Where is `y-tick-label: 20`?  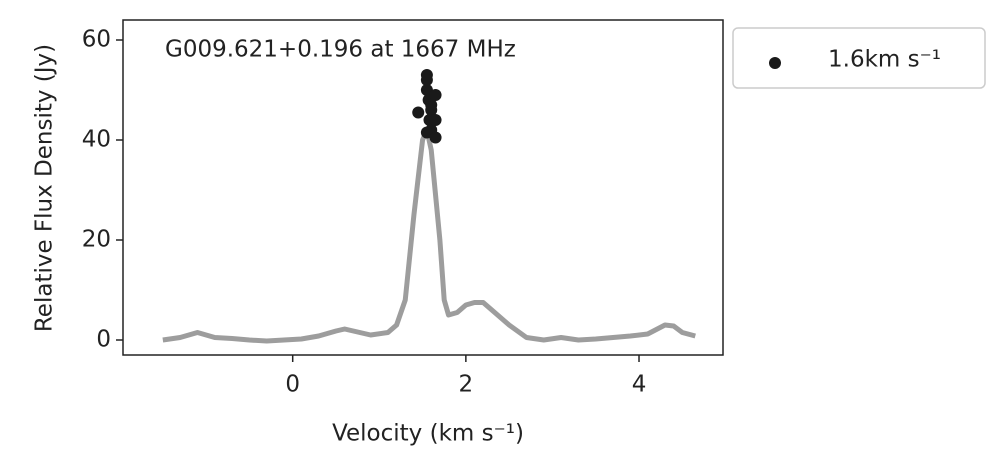
y-tick-label: 20 is located at coordinates (96, 240).